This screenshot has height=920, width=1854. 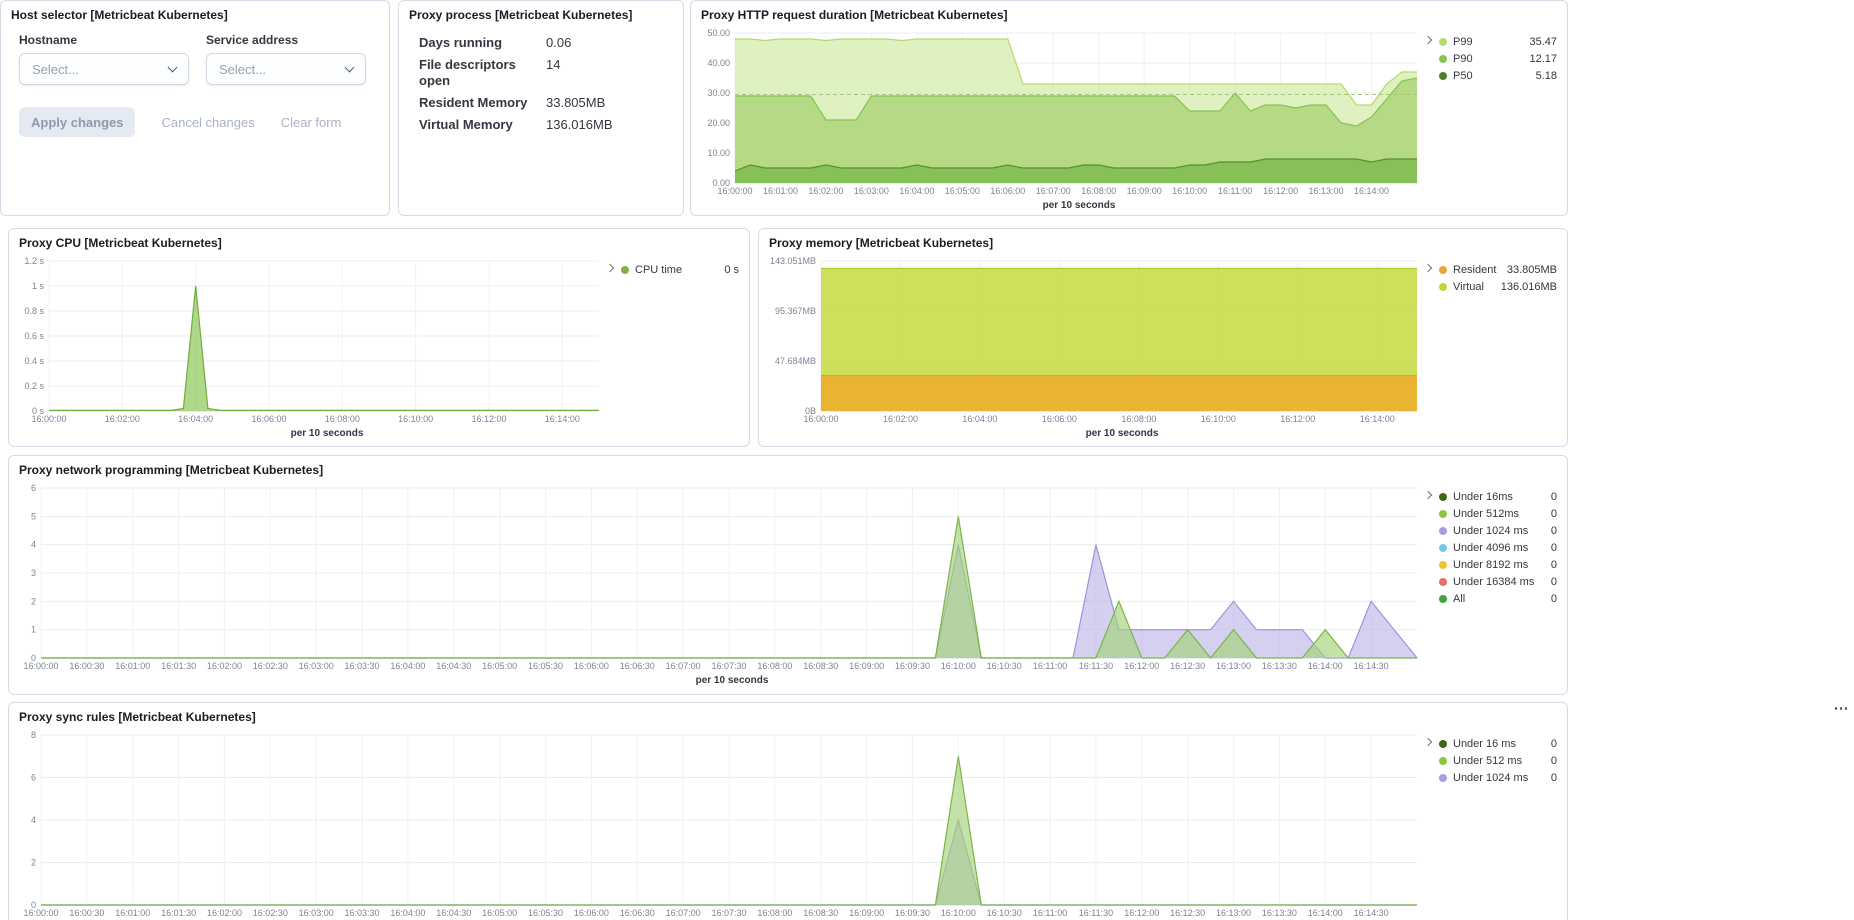 I want to click on legend-item: Under 512ms 0, so click(x=1498, y=513).